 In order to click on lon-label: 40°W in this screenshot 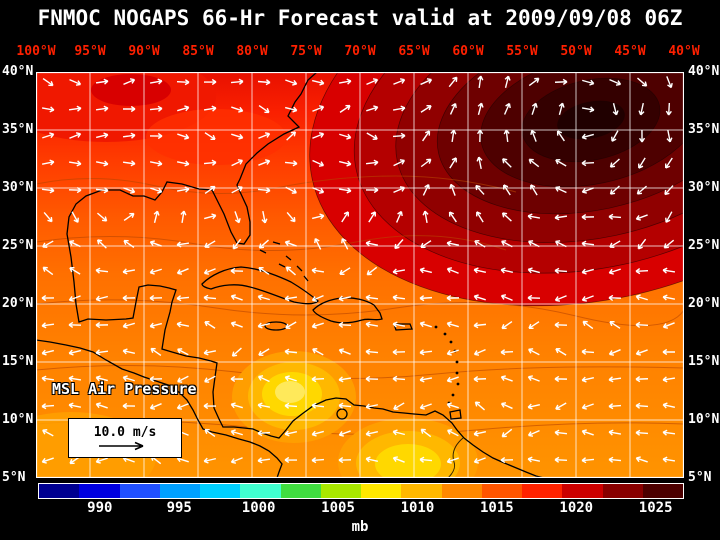, I will do `click(684, 51)`.